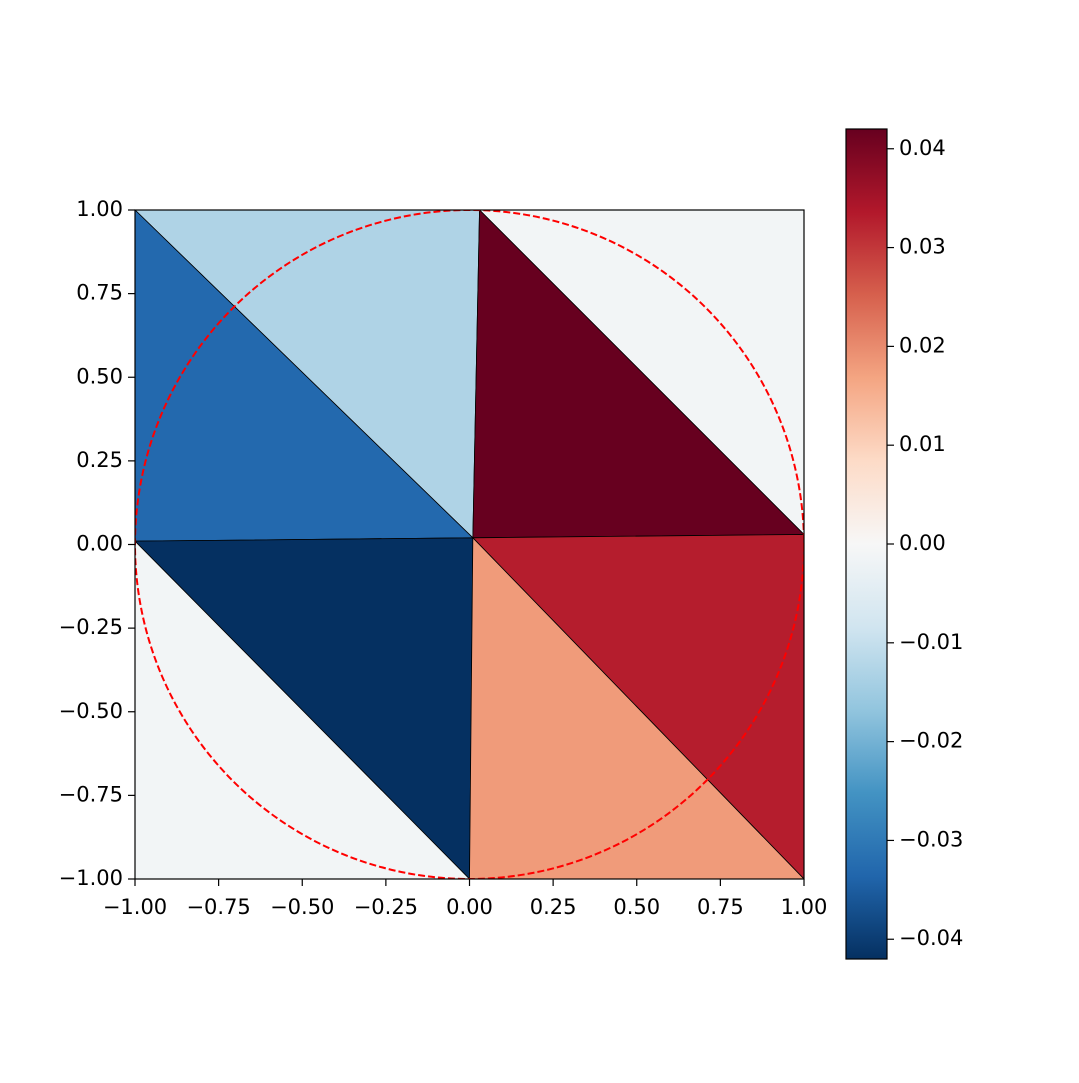 The image size is (1079, 1083). Describe the element at coordinates (91, 627) in the screenshot. I see `y-tick-label: −0.25` at that location.